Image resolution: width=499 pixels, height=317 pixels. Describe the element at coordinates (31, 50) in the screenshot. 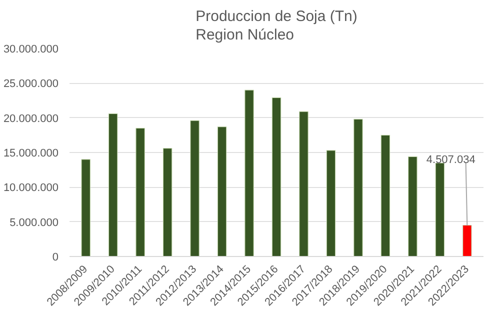

I see `y-tick-label: 30.000.000` at that location.